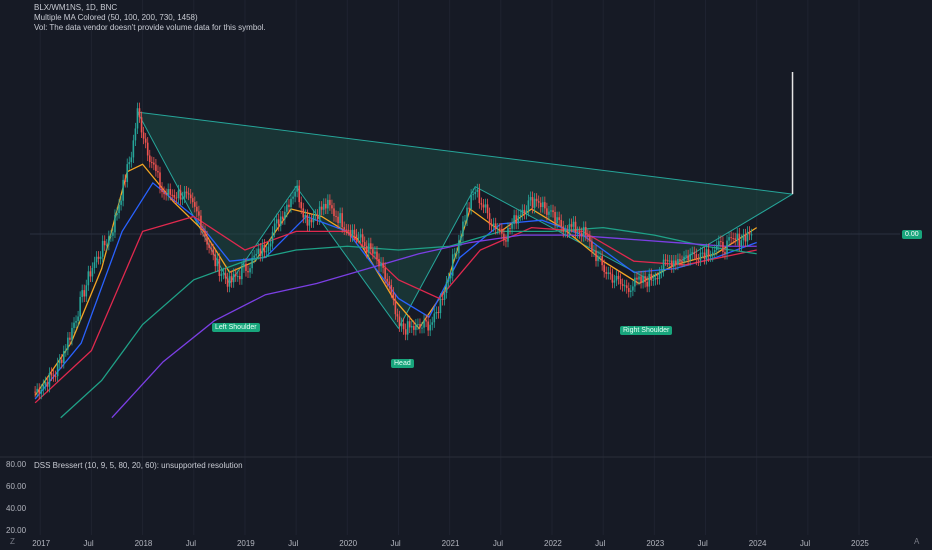  Describe the element at coordinates (912, 234) in the screenshot. I see `current-price-tag: 0.00` at that location.